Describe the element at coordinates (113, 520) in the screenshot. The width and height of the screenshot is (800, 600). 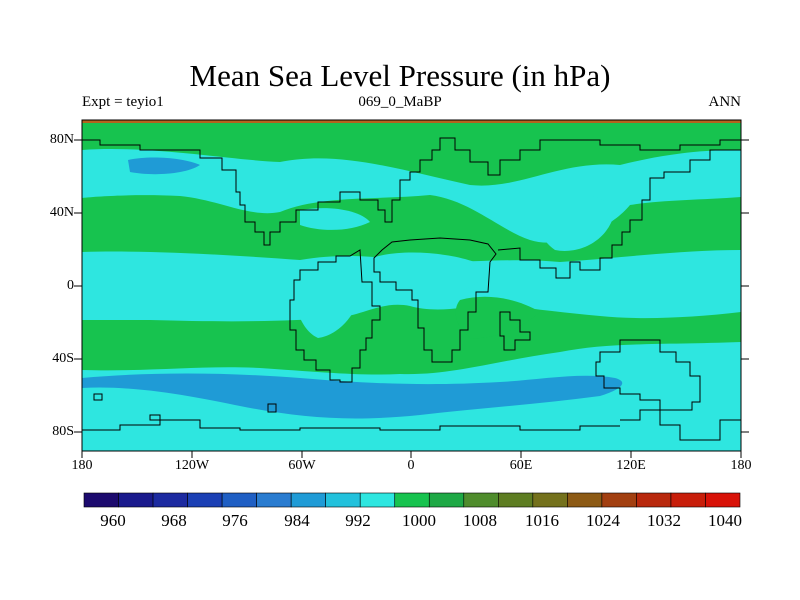
I see `colorbar-label: 960` at that location.